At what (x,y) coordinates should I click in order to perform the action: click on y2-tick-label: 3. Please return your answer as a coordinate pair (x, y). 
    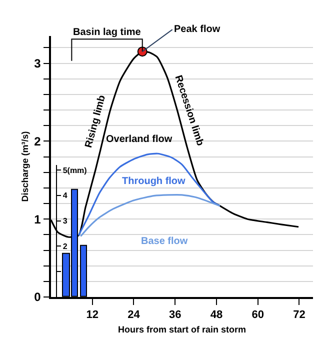
    Looking at the image, I should click on (65, 221).